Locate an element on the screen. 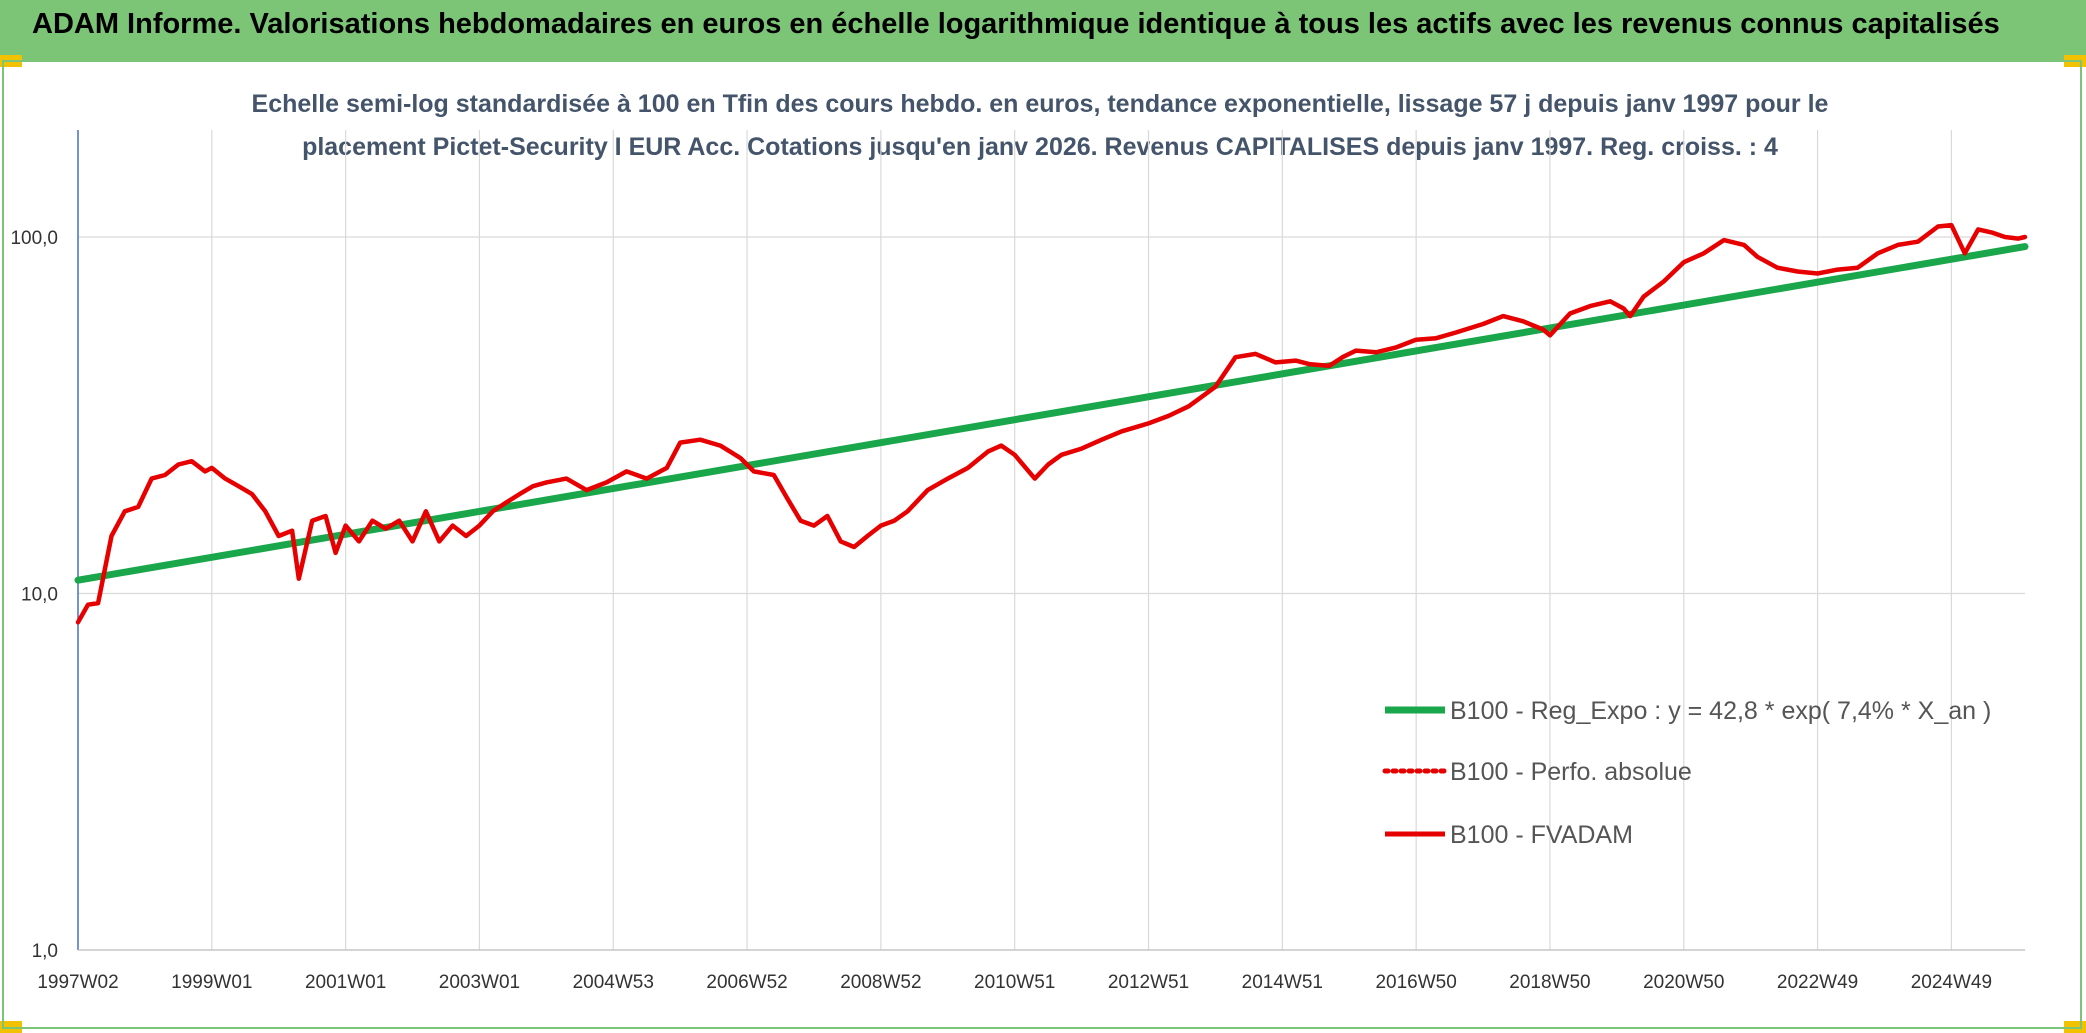 Image resolution: width=2086 pixels, height=1033 pixels. x-tick-label: 2004W53 is located at coordinates (613, 982).